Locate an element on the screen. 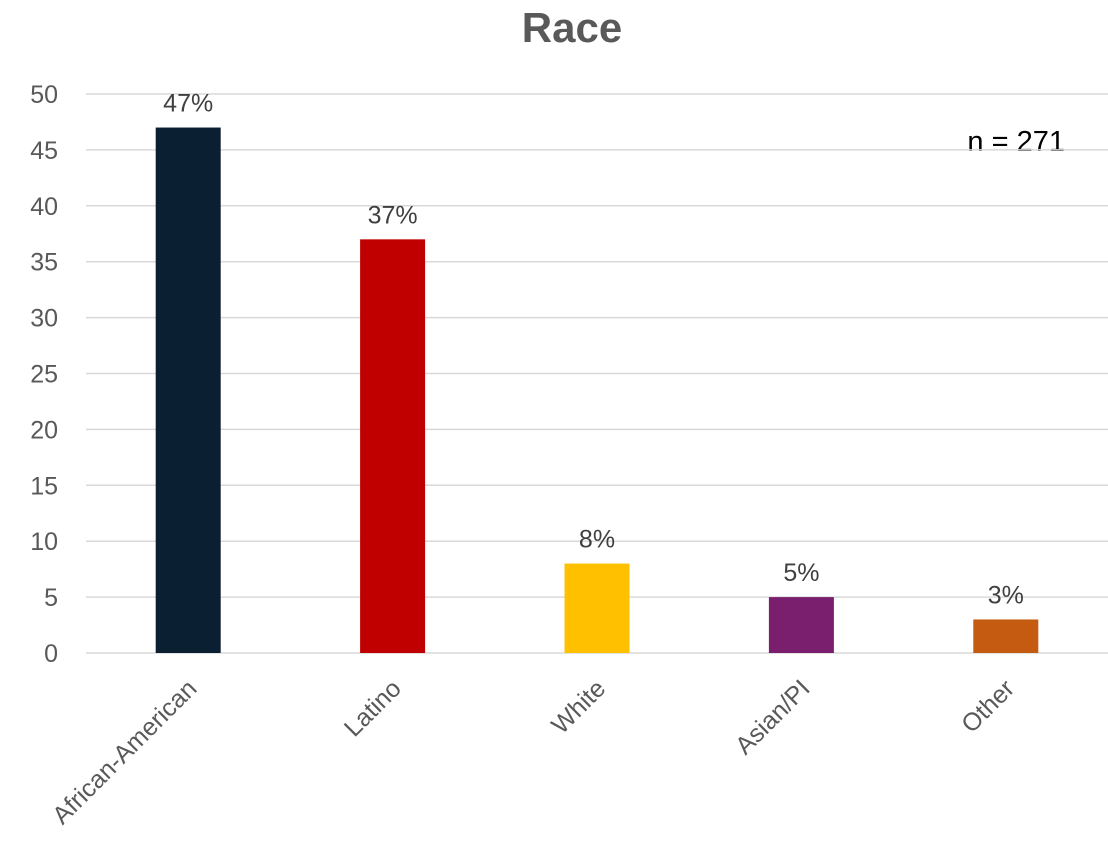 The image size is (1108, 865). y-tick-label: 35 is located at coordinates (44, 263).